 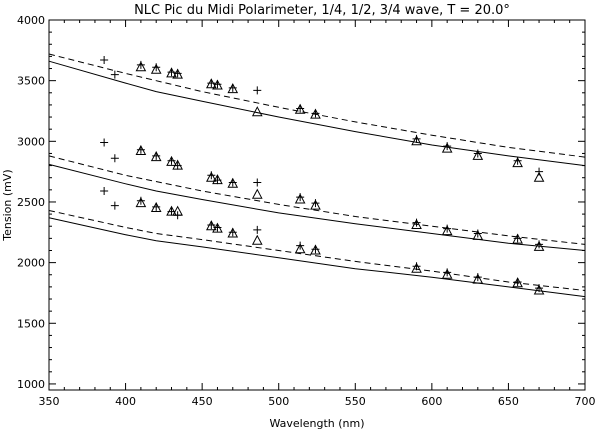 What do you see at coordinates (431, 401) in the screenshot?
I see `x-tick-label: 600` at bounding box center [431, 401].